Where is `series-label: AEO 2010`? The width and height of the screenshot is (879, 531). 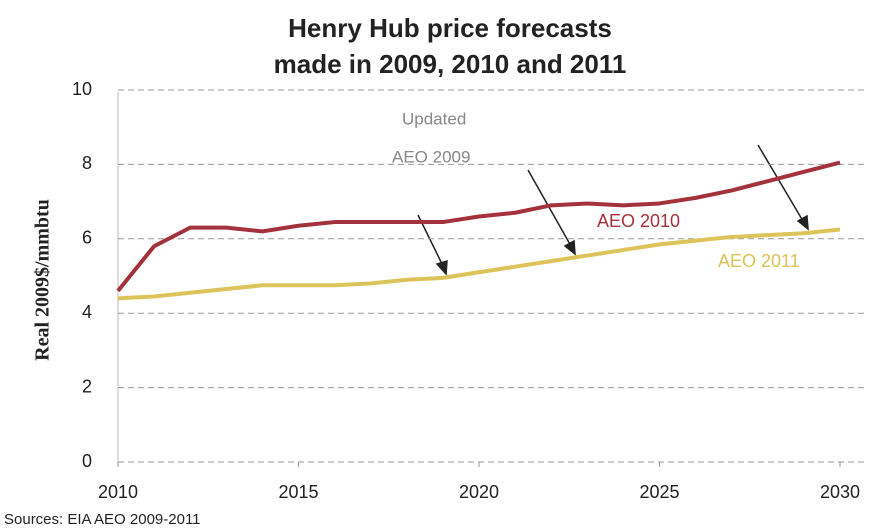
series-label: AEO 2010 is located at coordinates (638, 221).